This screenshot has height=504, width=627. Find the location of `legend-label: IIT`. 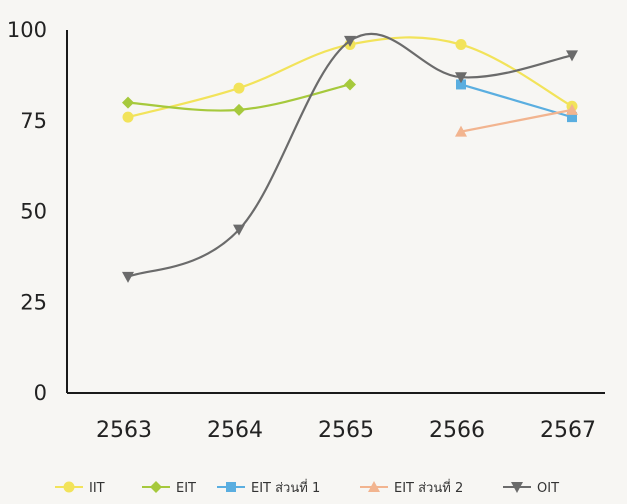

legend-label: IIT is located at coordinates (97, 488).